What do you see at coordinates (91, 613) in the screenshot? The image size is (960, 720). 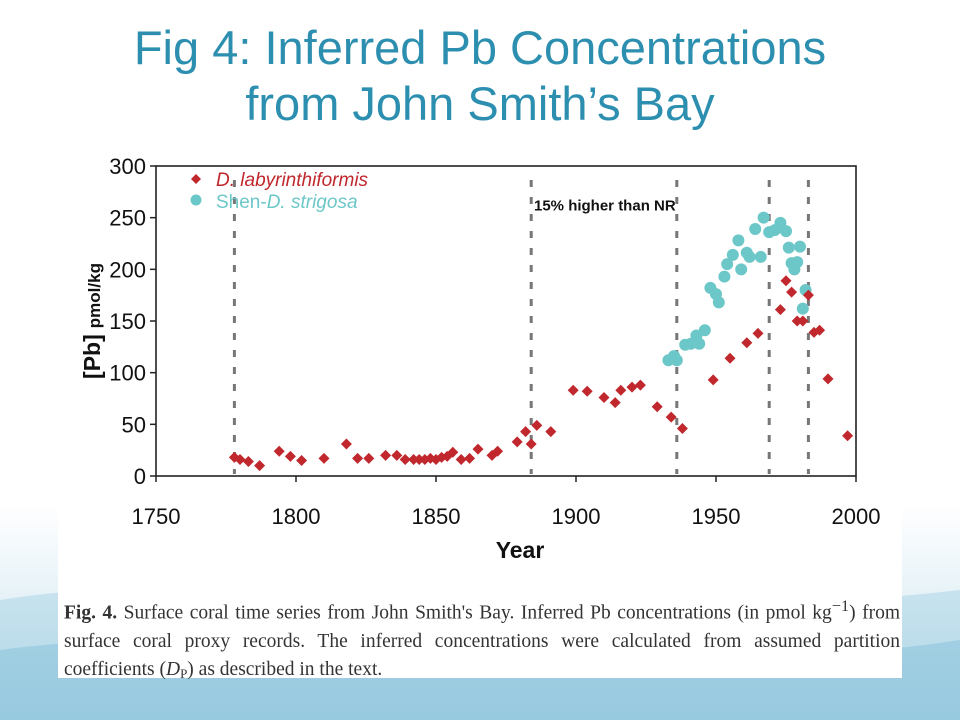 I see `caption-label: Fig. 4.` at bounding box center [91, 613].